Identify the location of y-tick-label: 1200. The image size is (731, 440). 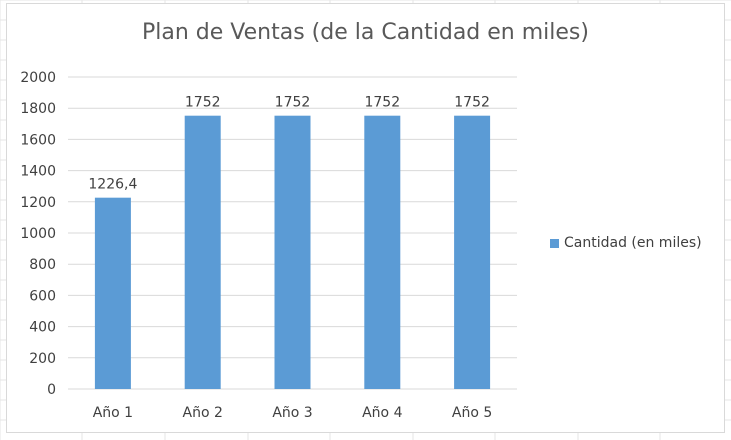
(38, 203).